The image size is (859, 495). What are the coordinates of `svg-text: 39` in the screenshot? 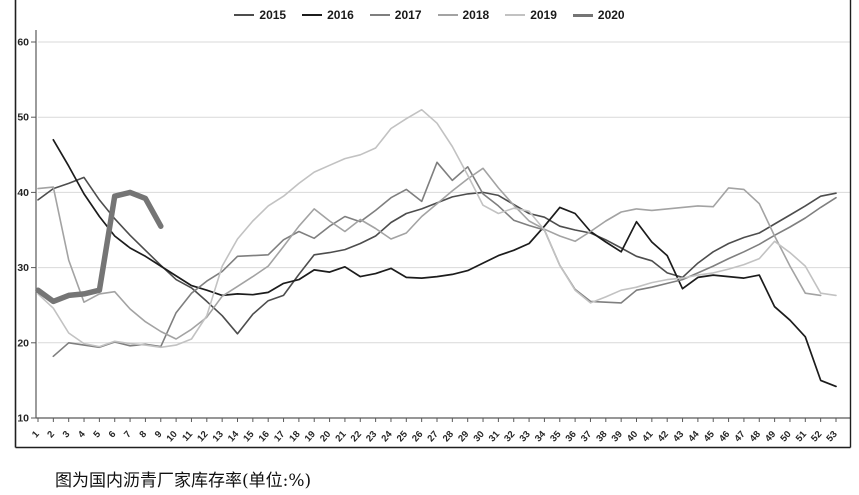 It's located at (617, 436).